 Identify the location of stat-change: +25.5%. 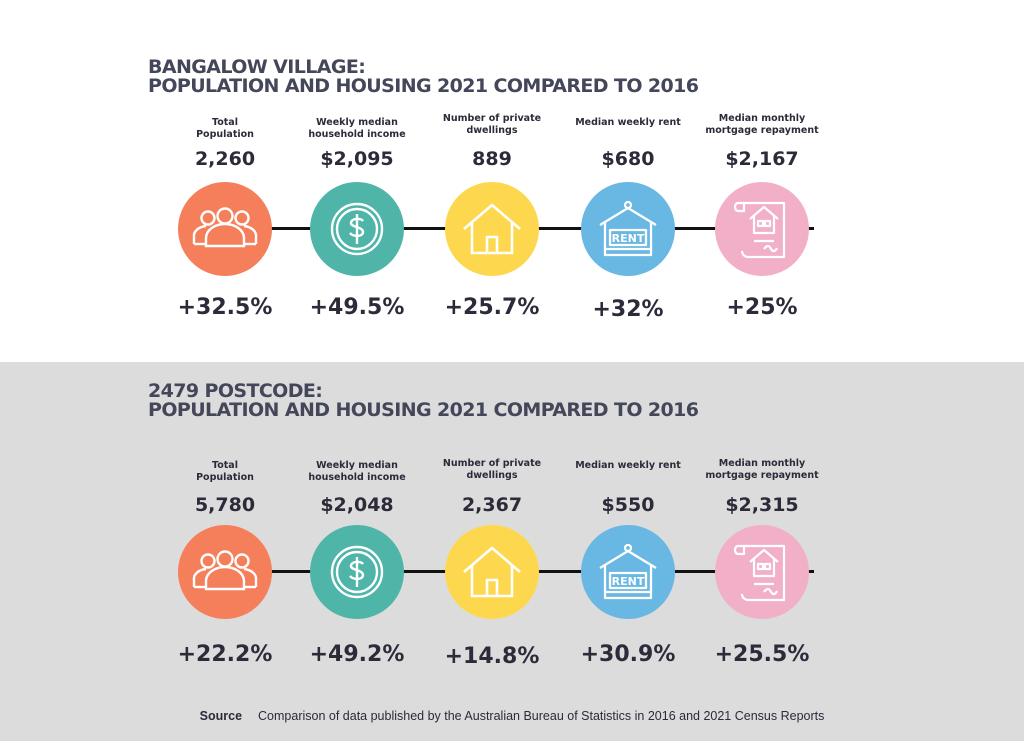
(762, 654).